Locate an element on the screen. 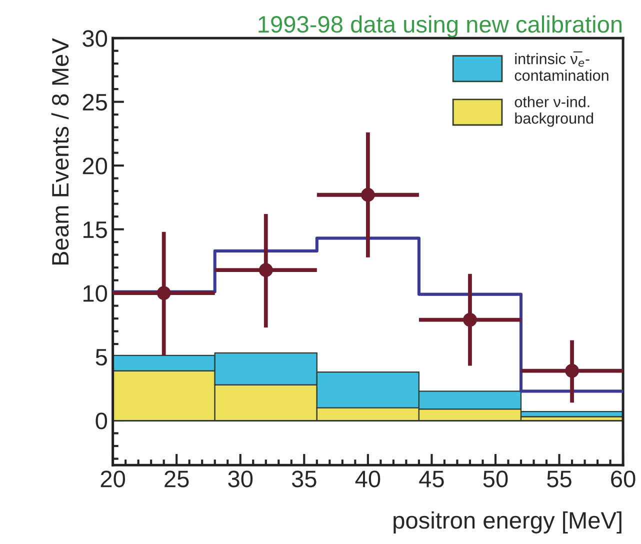  y-tick-label: 0 is located at coordinates (102, 421).